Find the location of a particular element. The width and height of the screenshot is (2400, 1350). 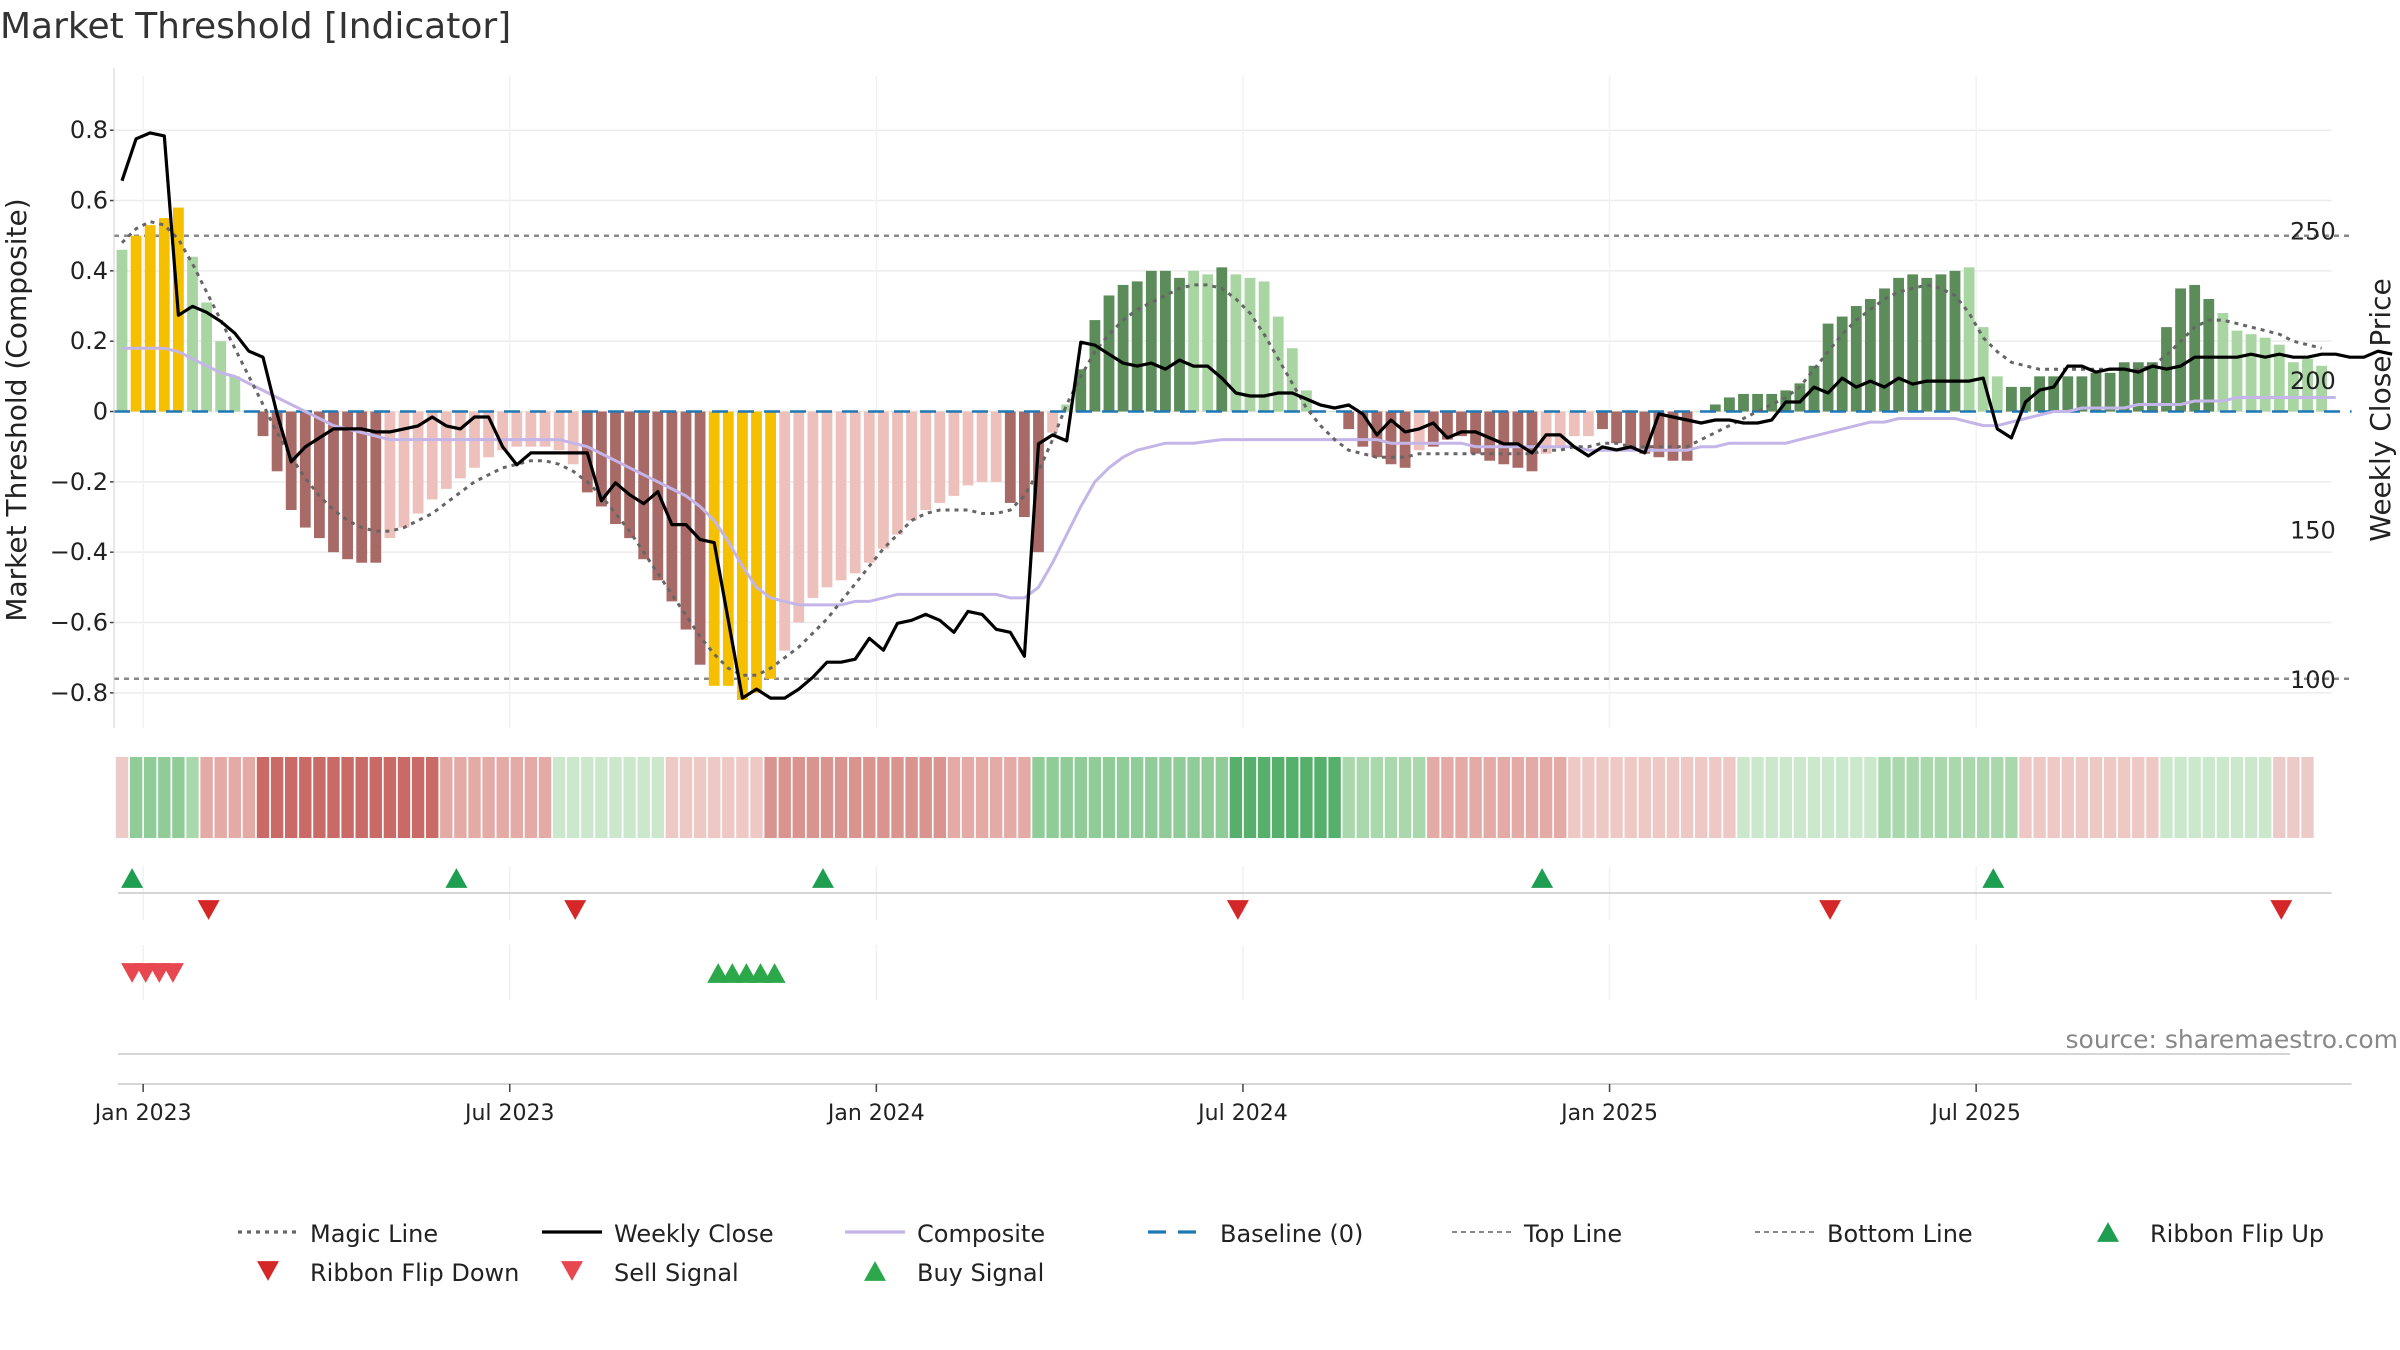

legend-item-magic-line: Magic Line is located at coordinates (338, 1234).